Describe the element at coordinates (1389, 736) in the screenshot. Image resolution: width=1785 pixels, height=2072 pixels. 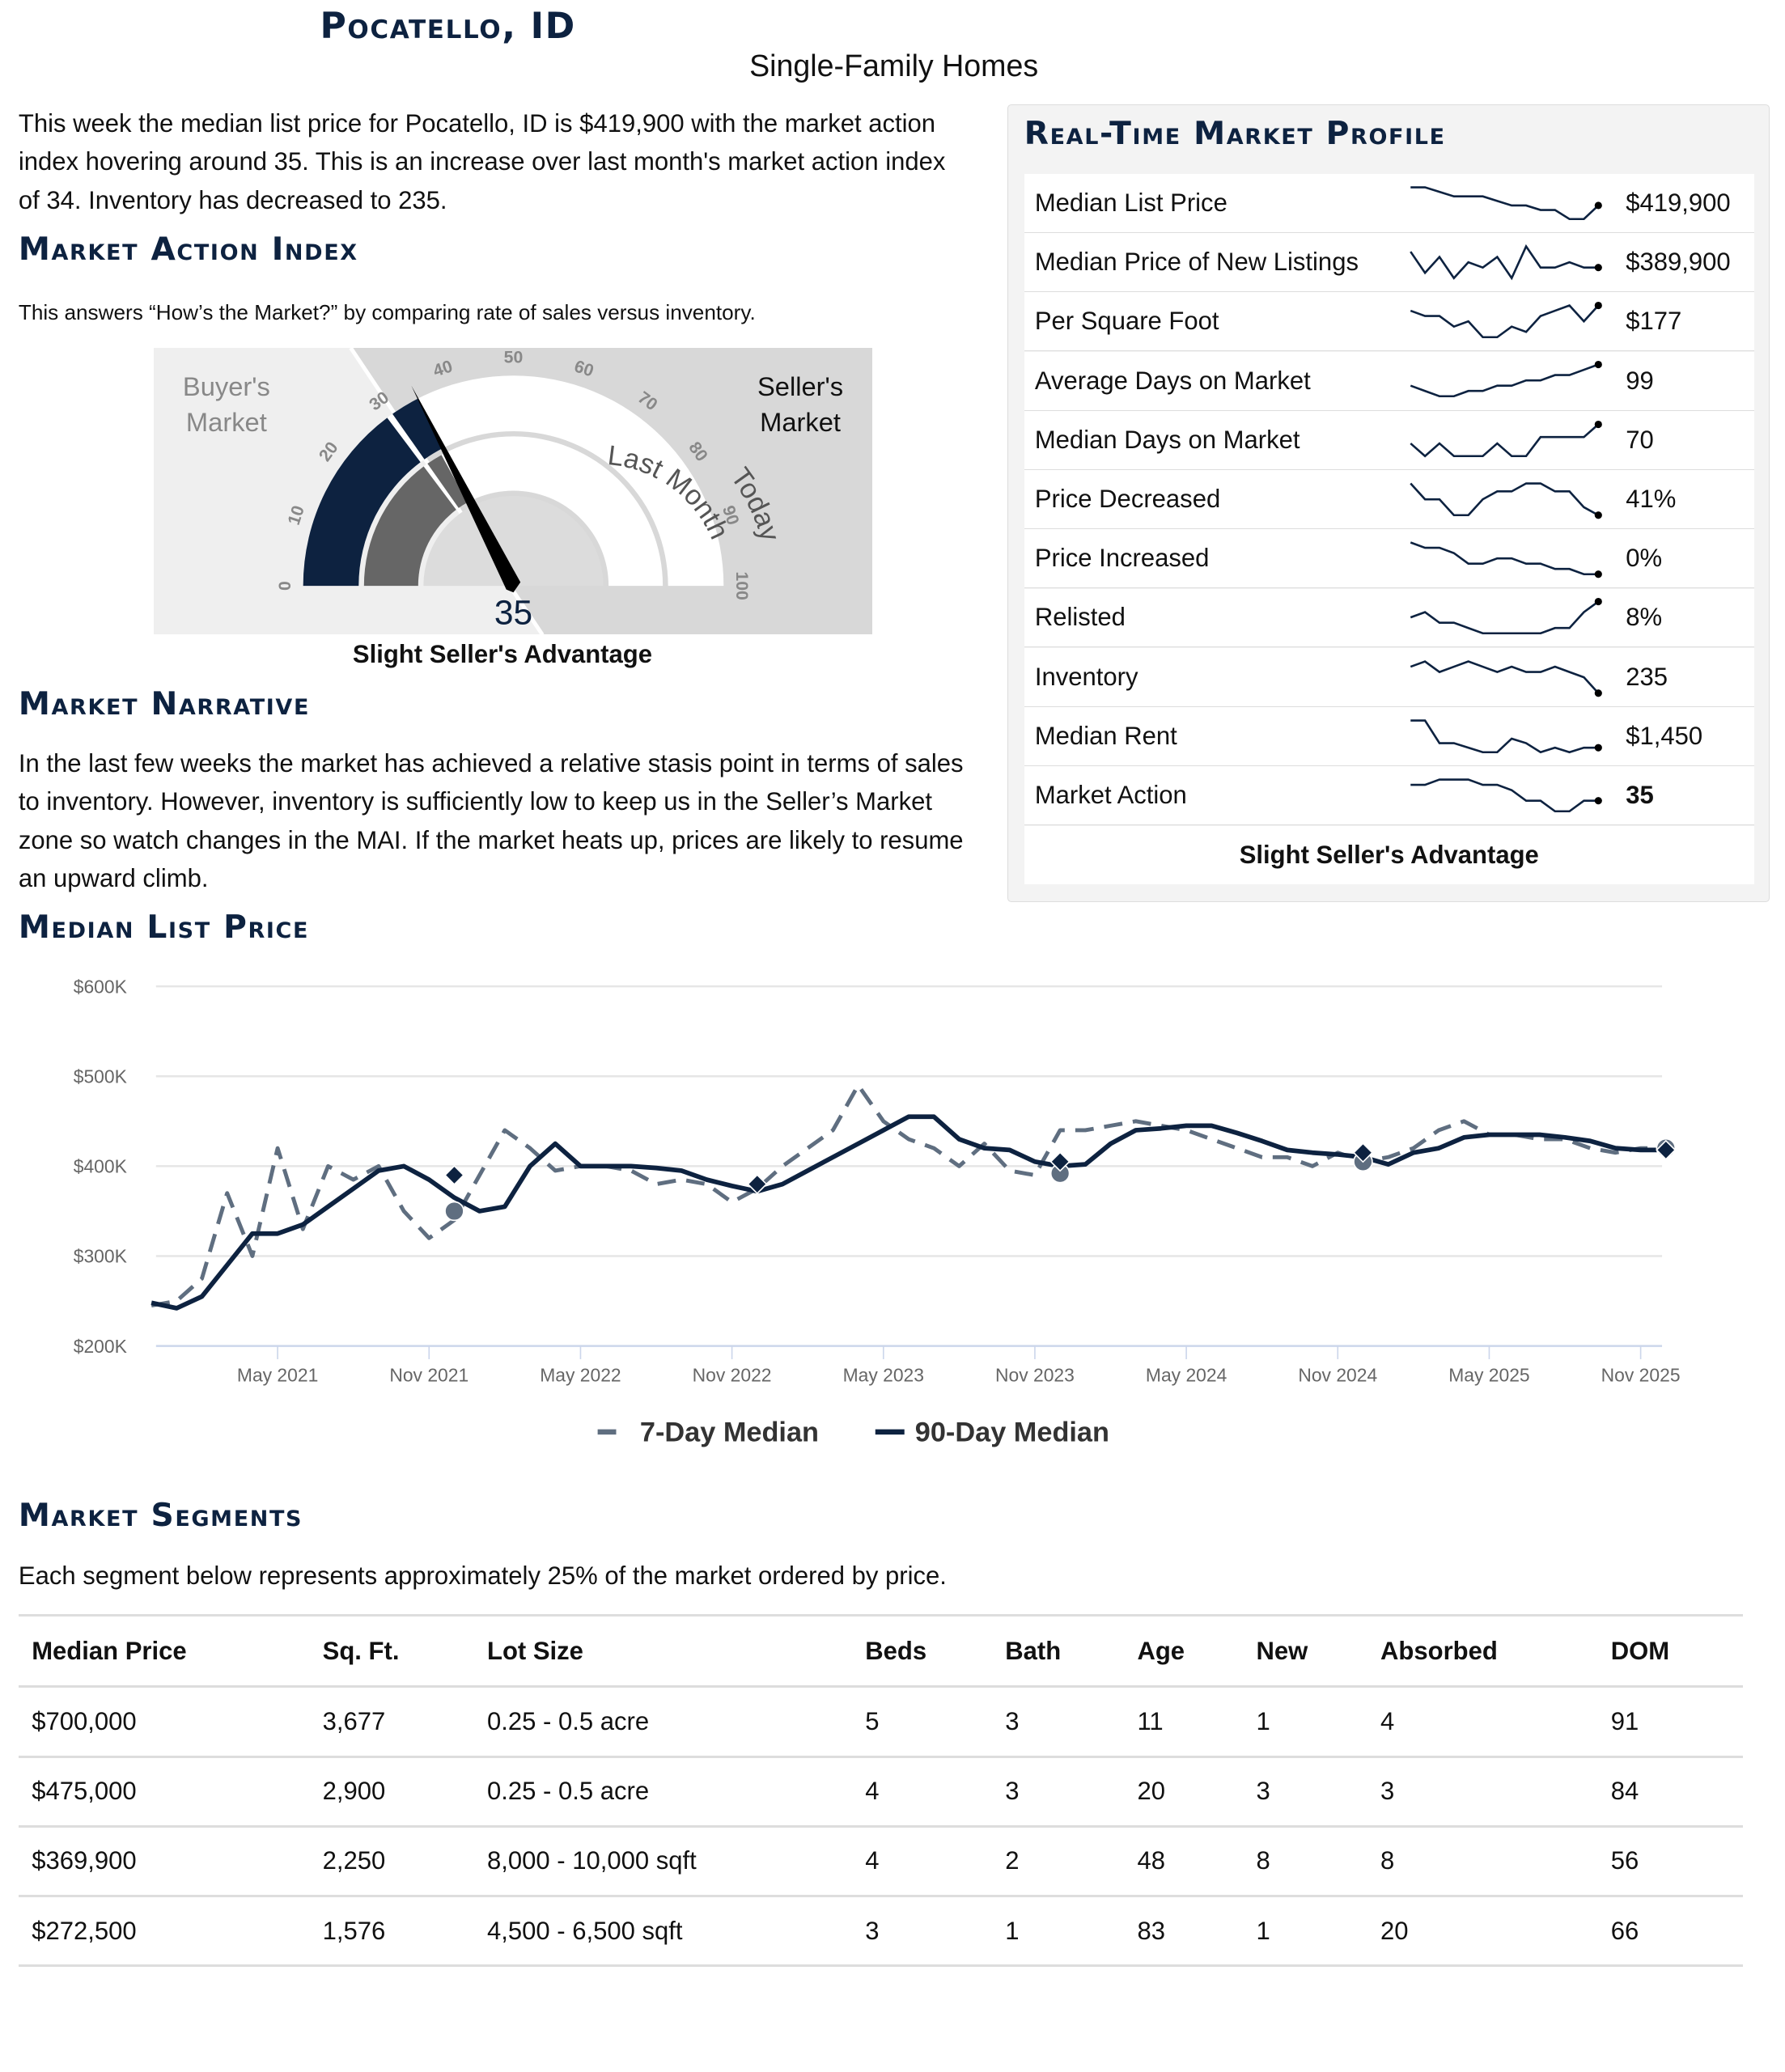
I see `profile-row: Median Rent $1,450` at that location.